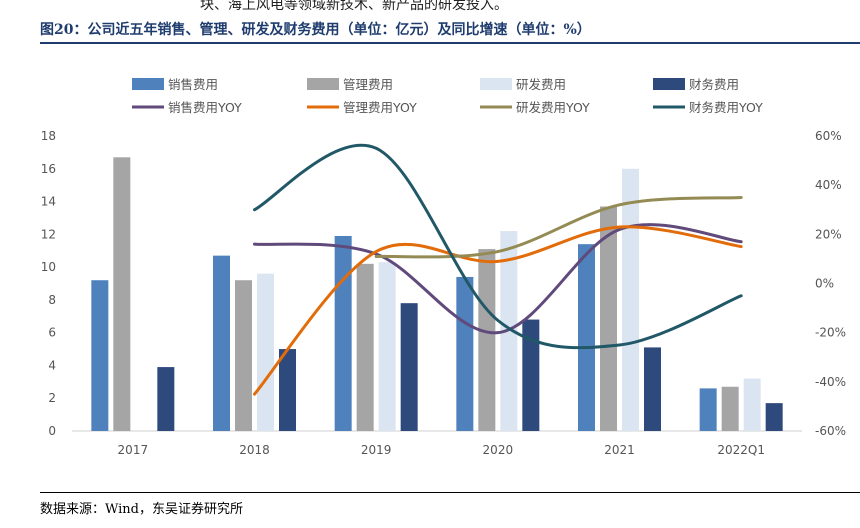 Image resolution: width=860 pixels, height=528 pixels. What do you see at coordinates (193, 84) in the screenshot?
I see `legend-label: 销售费用` at bounding box center [193, 84].